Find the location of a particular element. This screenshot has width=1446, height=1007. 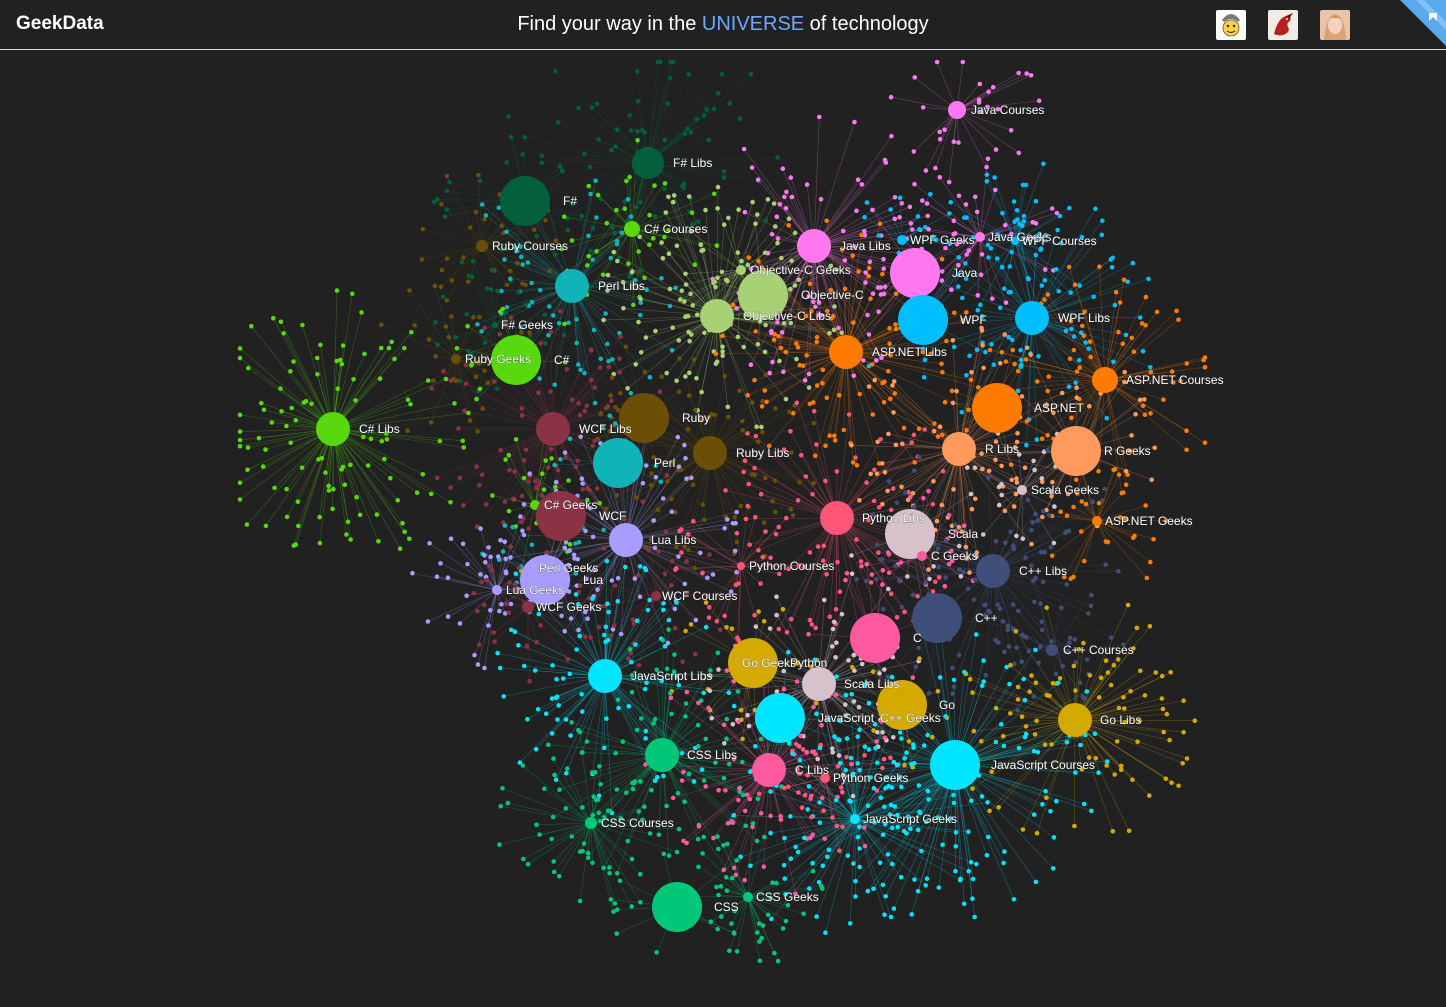

smiley-avatar is located at coordinates (1231, 25).